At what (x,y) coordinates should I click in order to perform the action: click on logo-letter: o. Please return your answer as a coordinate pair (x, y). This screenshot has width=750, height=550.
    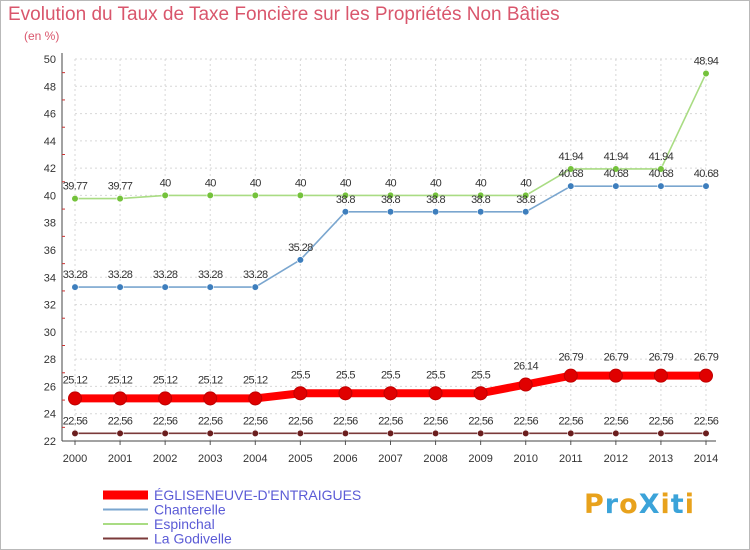
    Looking at the image, I should click on (629, 504).